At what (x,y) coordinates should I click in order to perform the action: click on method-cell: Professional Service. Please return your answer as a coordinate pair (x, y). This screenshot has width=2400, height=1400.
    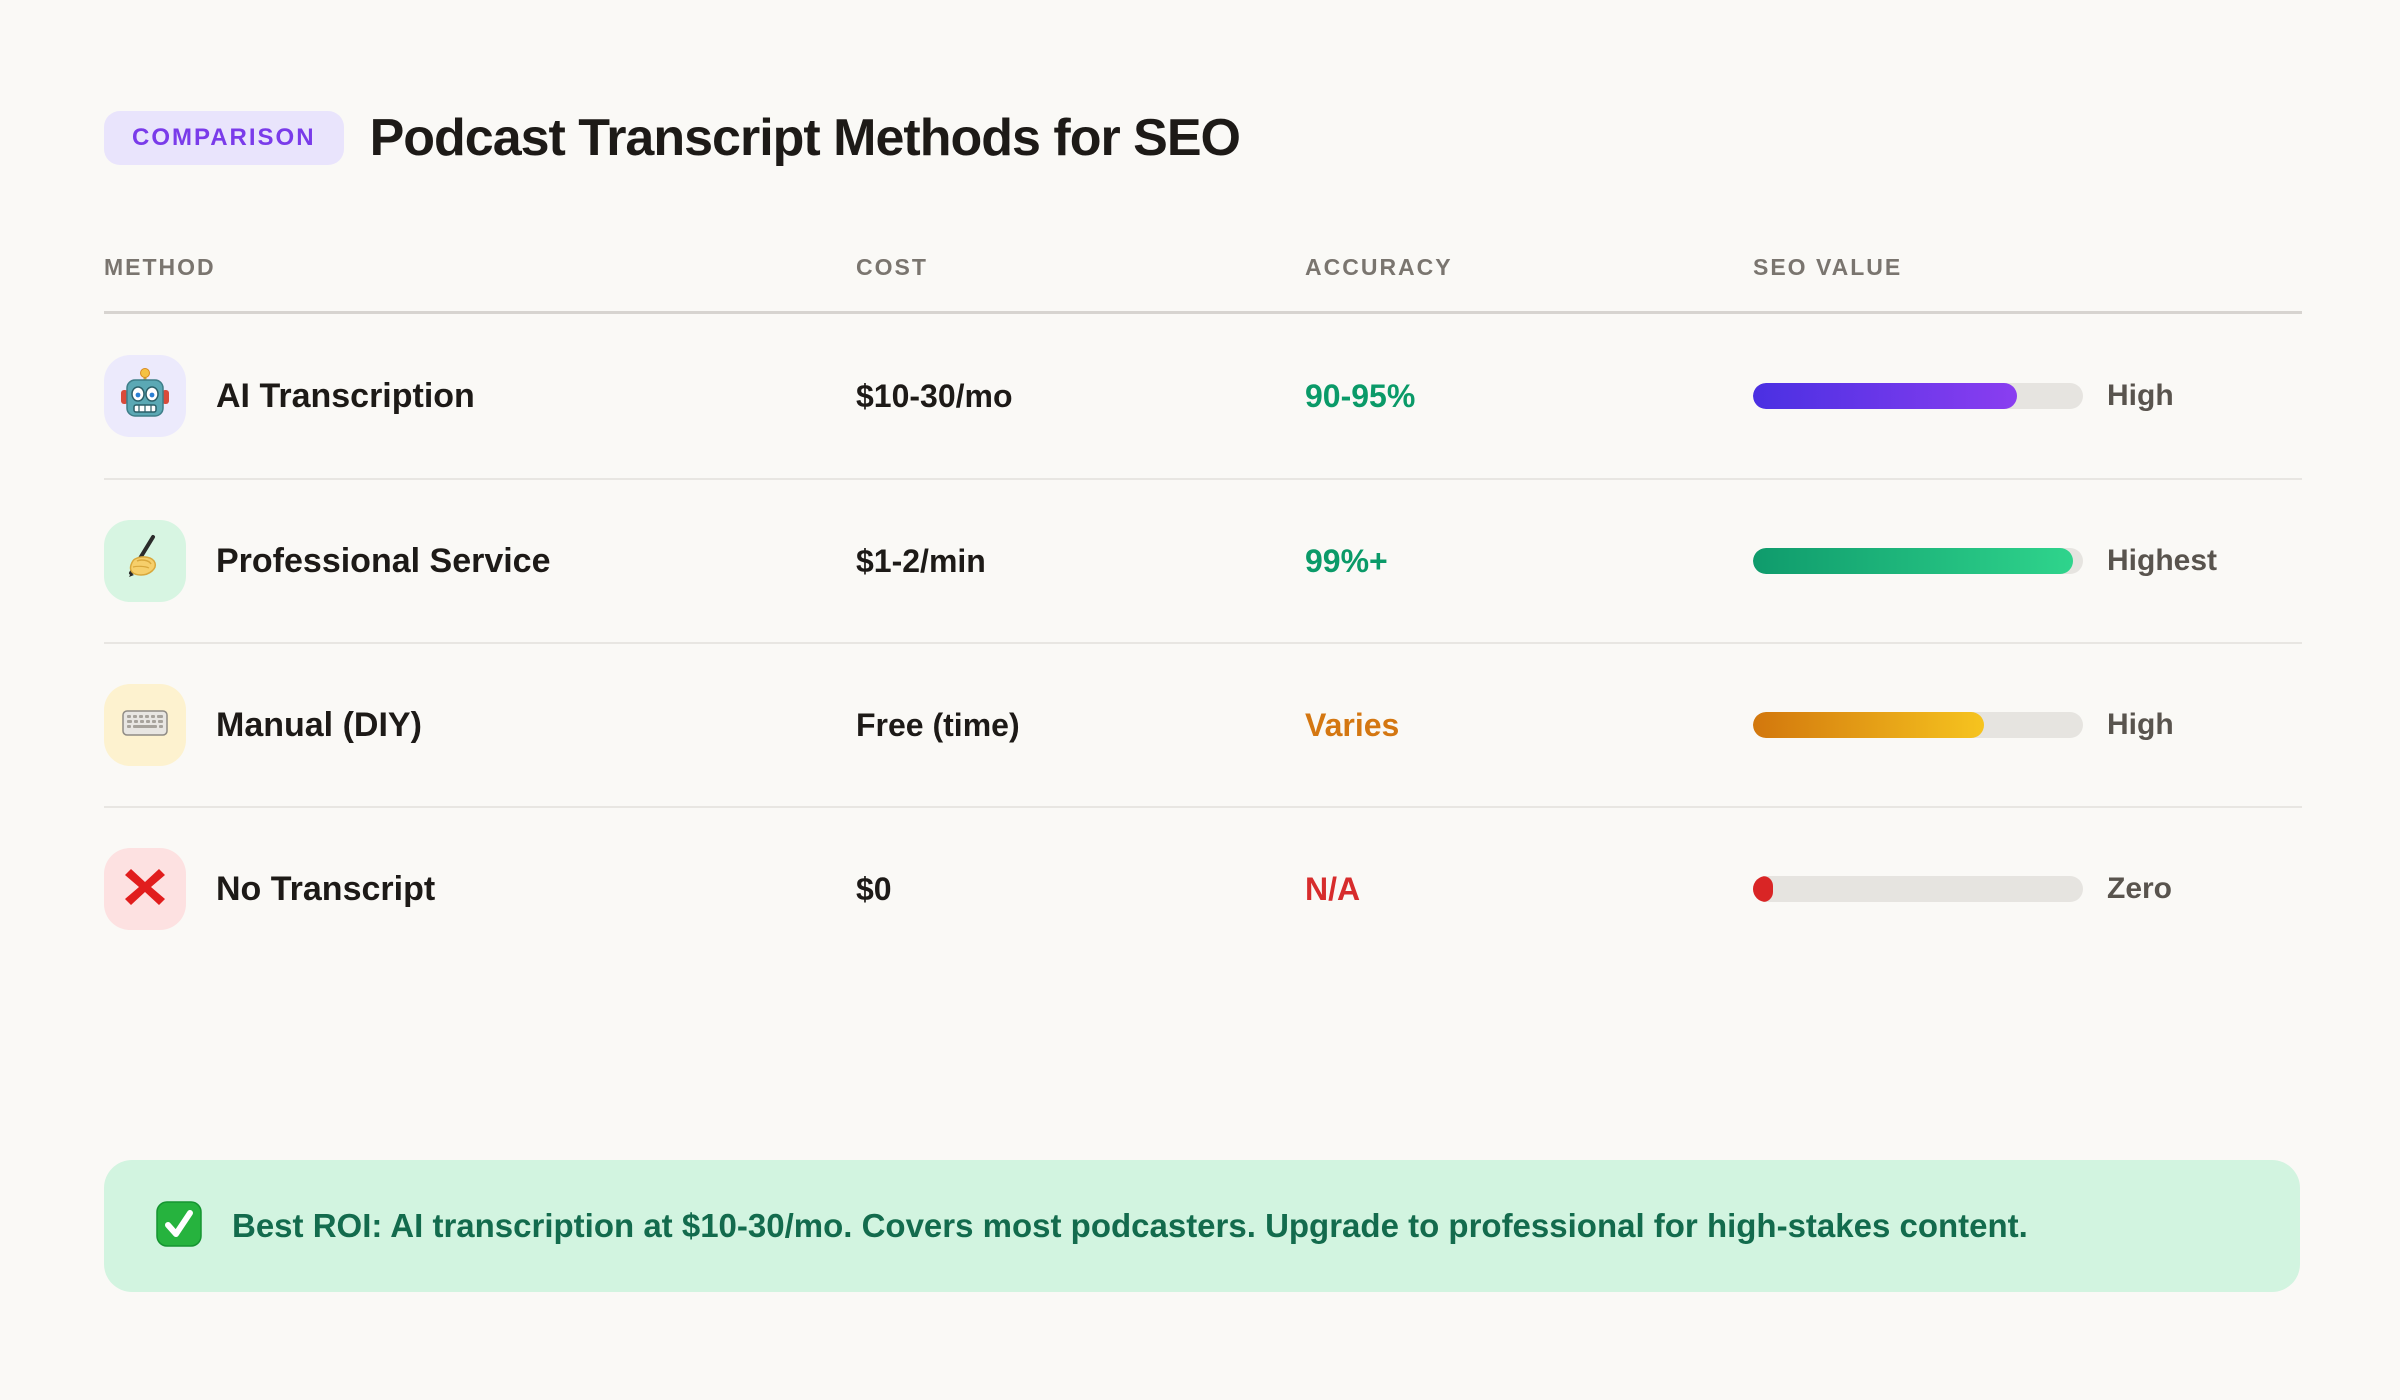
    Looking at the image, I should click on (480, 561).